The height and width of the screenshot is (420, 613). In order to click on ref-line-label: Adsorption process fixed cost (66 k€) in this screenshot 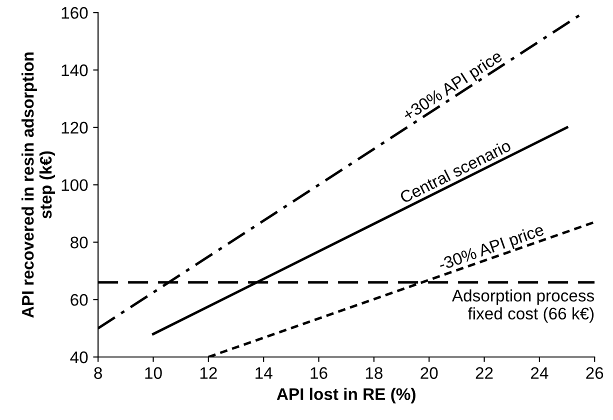, I will do `click(523, 306)`.